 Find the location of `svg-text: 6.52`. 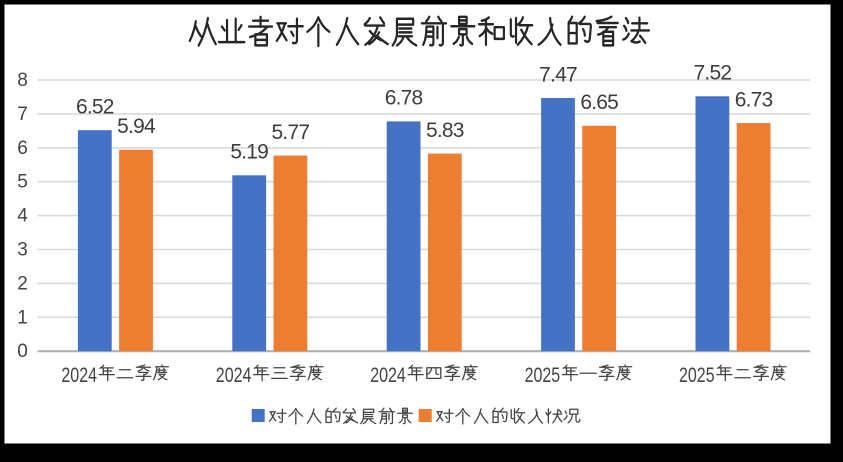

svg-text: 6.52 is located at coordinates (95, 107).